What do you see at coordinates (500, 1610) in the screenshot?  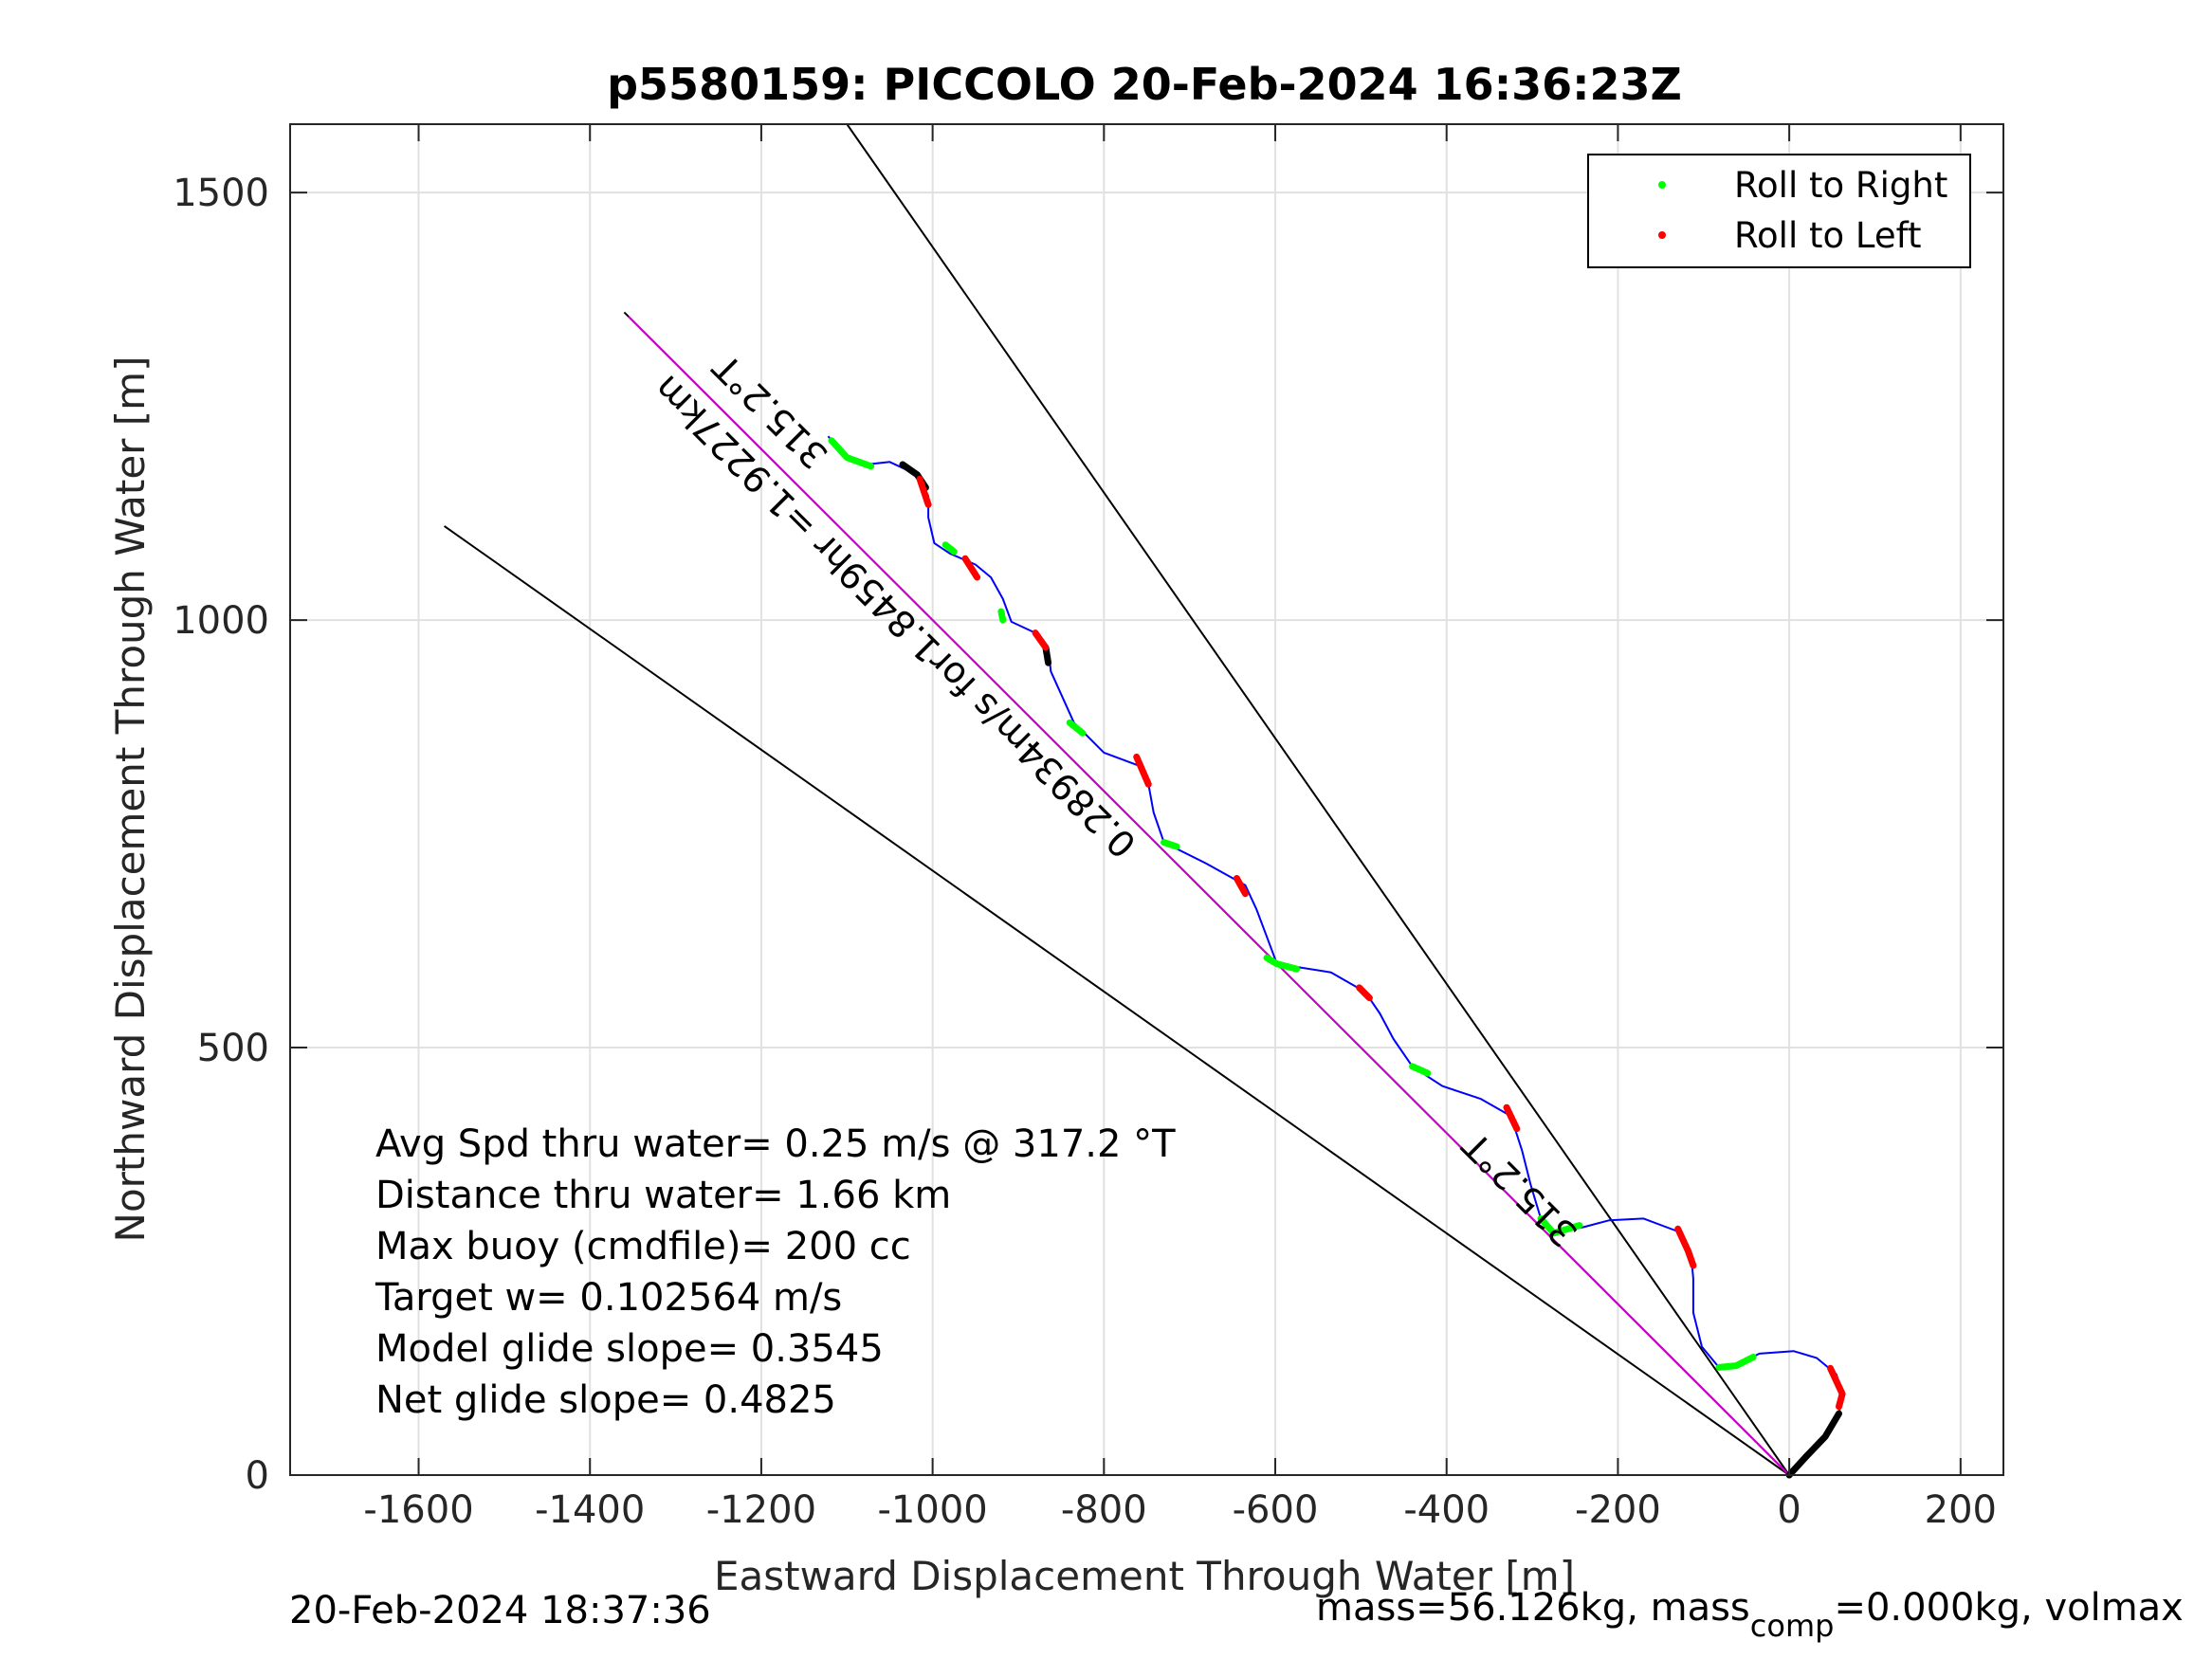 I see `footer-timestamp: 20-Feb-2024 18:37:36` at bounding box center [500, 1610].